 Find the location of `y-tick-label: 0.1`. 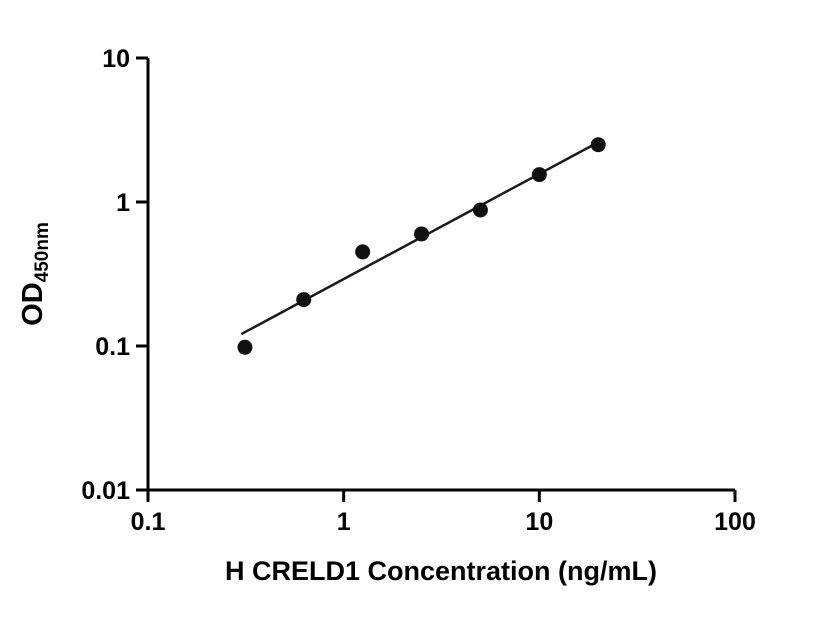

y-tick-label: 0.1 is located at coordinates (112, 347).